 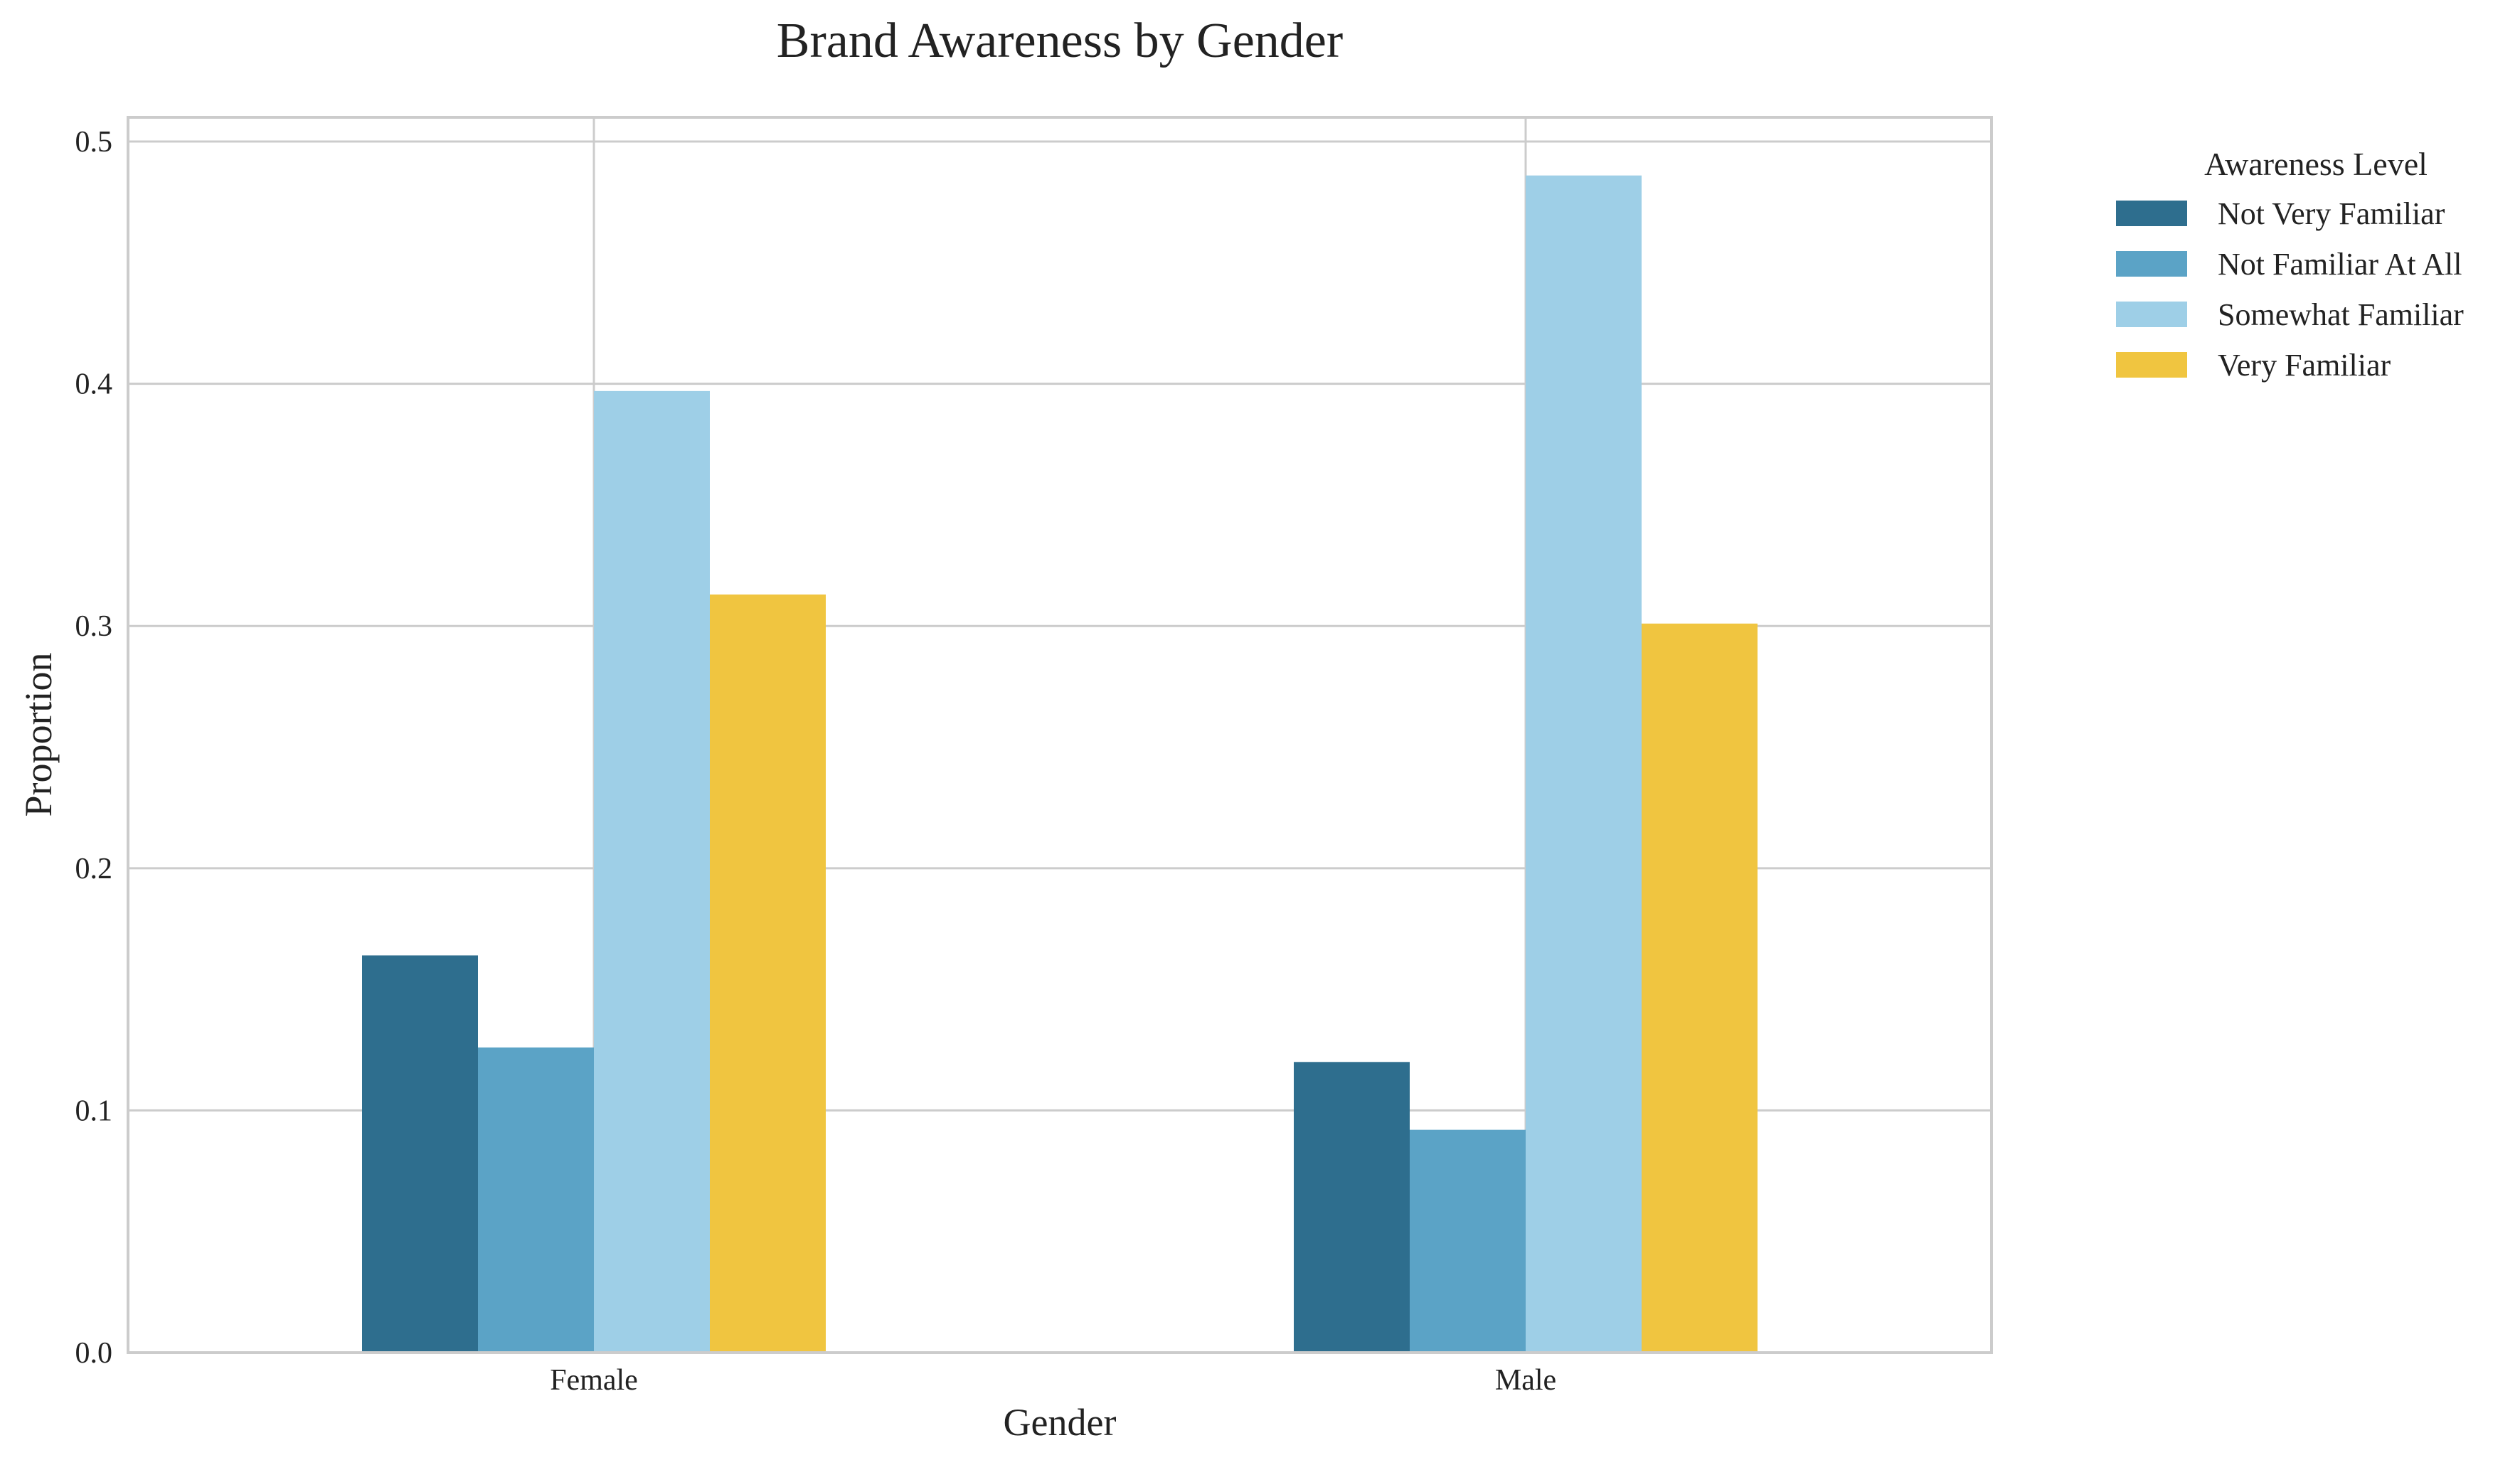 What do you see at coordinates (1053, 1381) in the screenshot?
I see `x-axis-ticks: Female Male` at bounding box center [1053, 1381].